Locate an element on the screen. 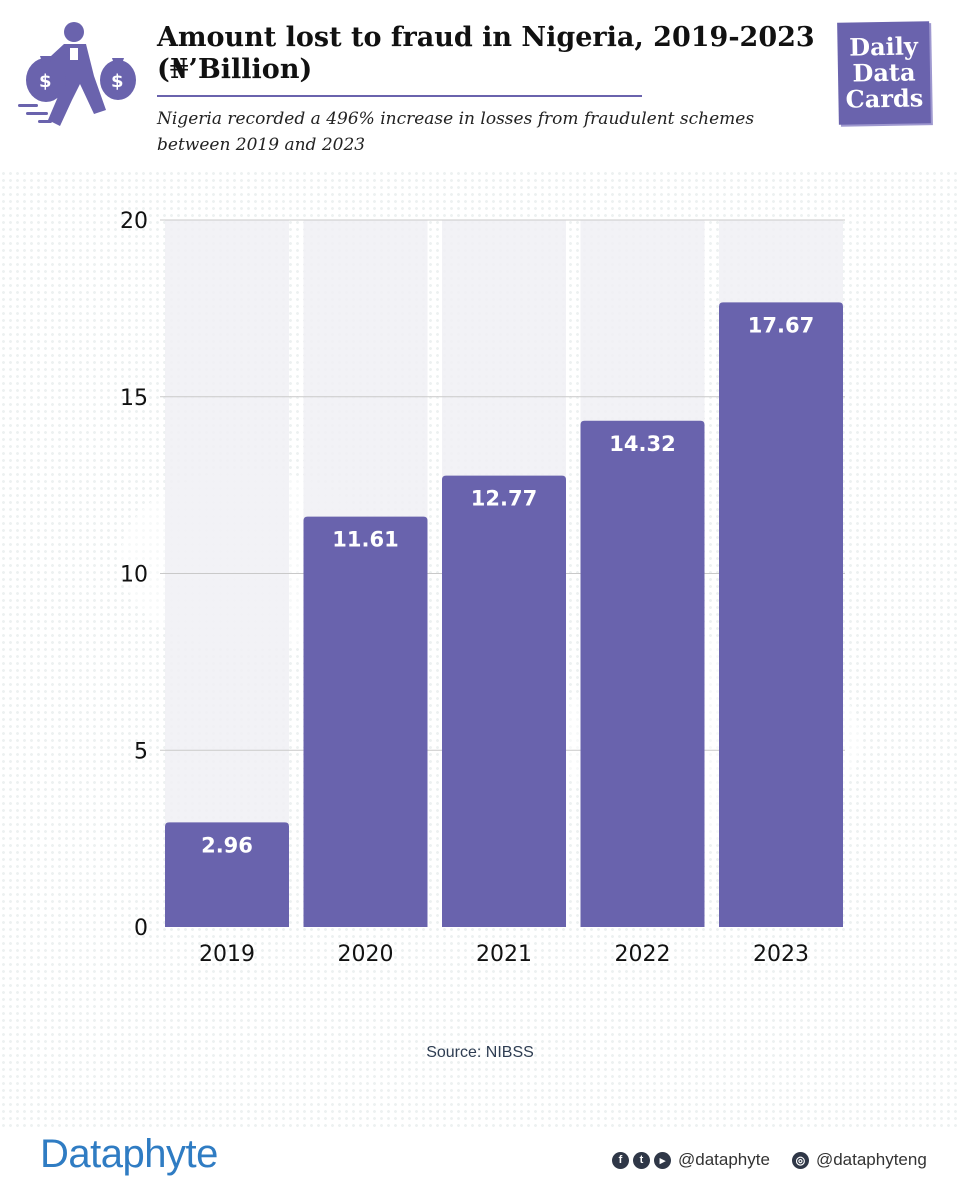 The height and width of the screenshot is (1200, 960). y-tick-label: 15 is located at coordinates (134, 398).